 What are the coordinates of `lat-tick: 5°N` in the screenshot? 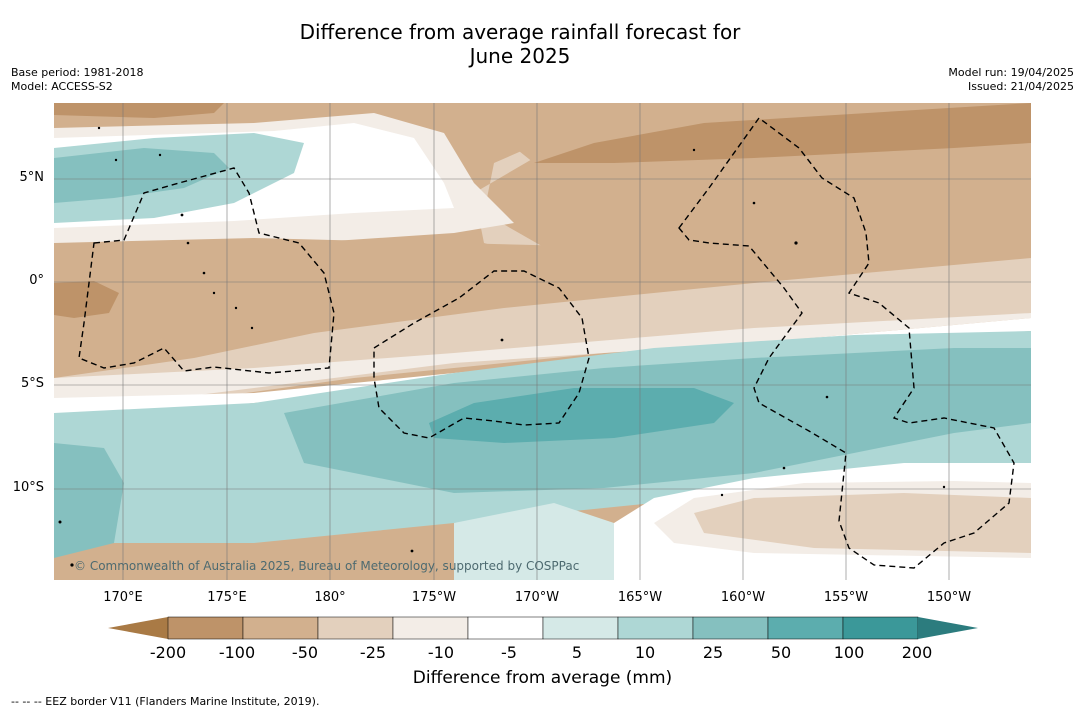 It's located at (32, 177).